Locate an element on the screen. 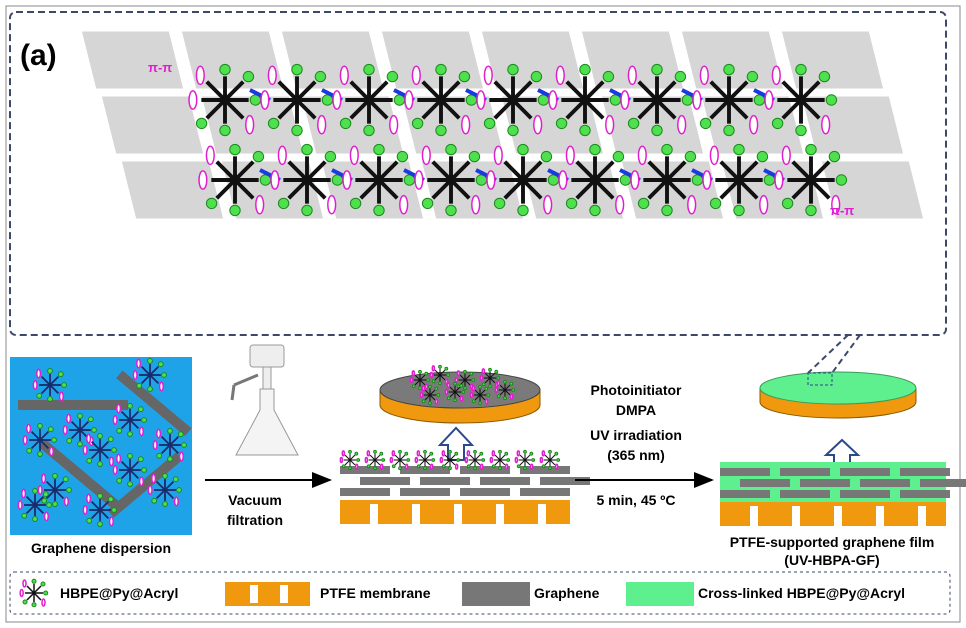 The height and width of the screenshot is (628, 966). condition: (365 nm) is located at coordinates (636, 455).